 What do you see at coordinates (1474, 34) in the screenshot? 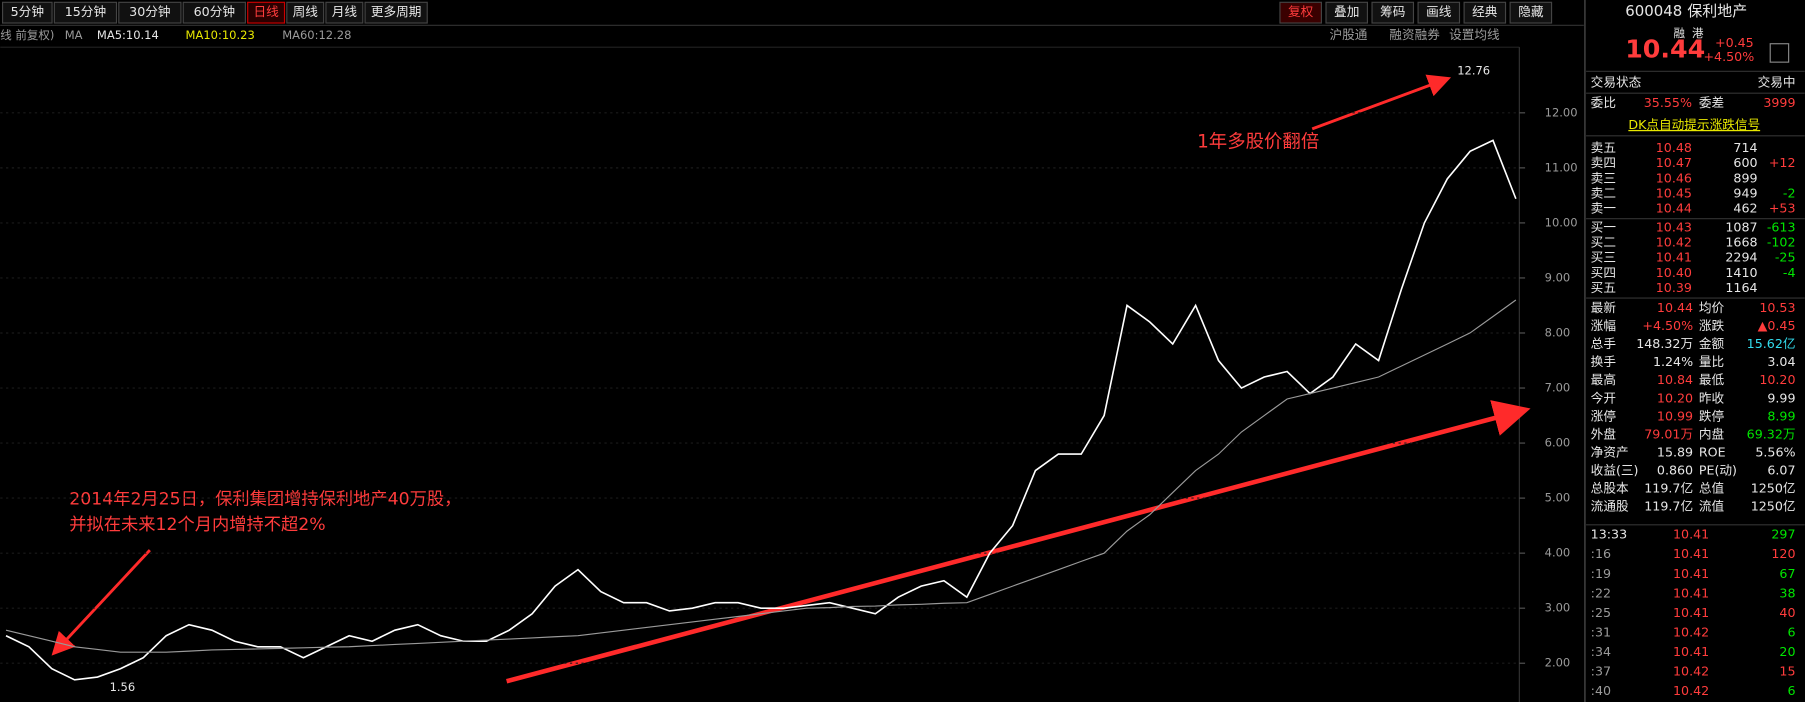
I see `ma-link: 设置均线` at bounding box center [1474, 34].